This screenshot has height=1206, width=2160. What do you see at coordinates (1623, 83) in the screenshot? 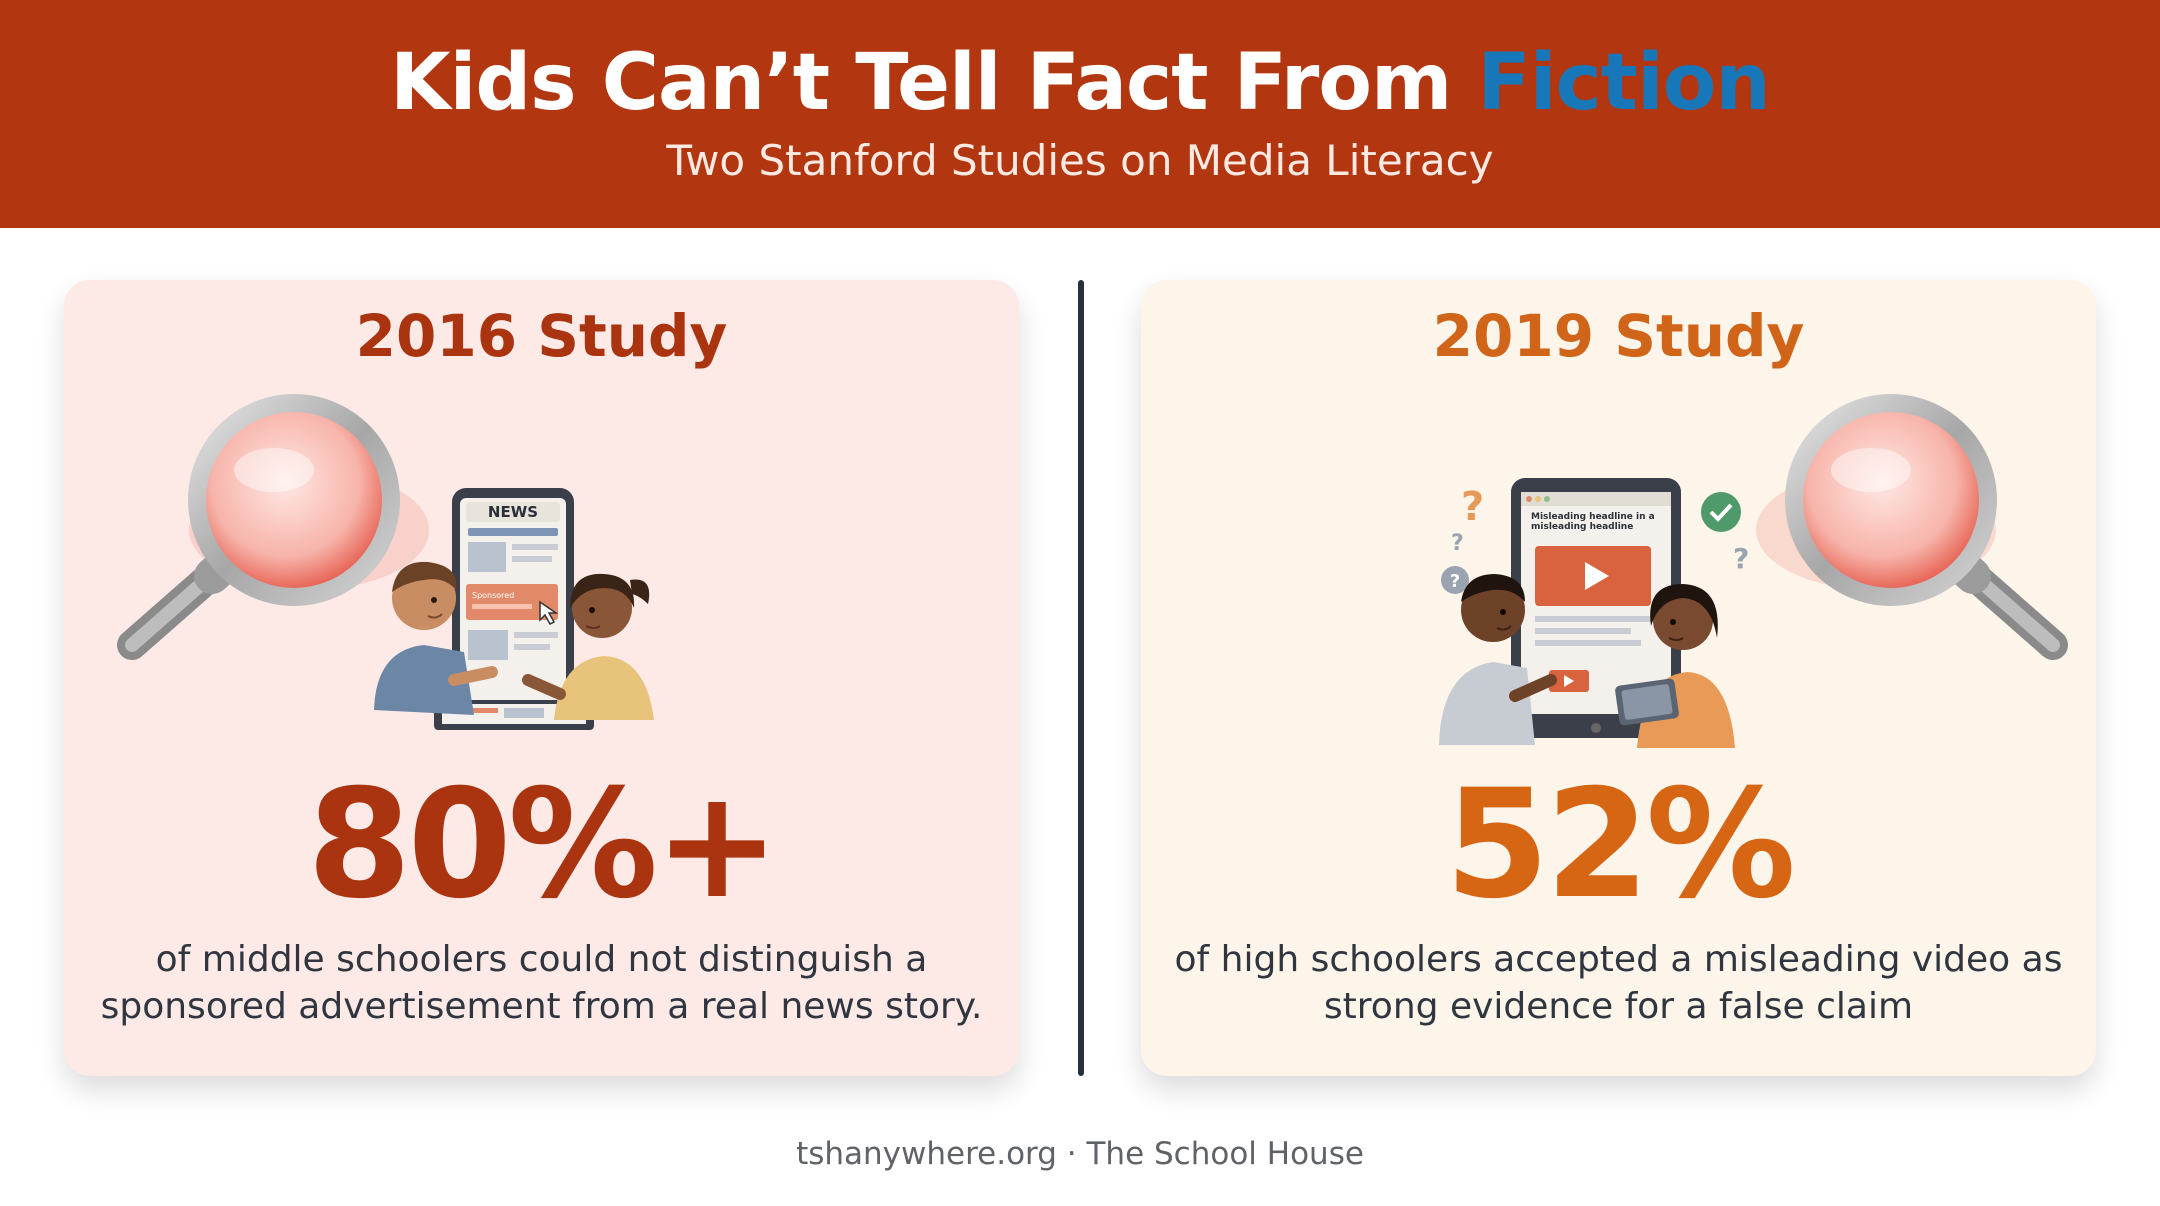
I see `title-accent: Fiction` at bounding box center [1623, 83].